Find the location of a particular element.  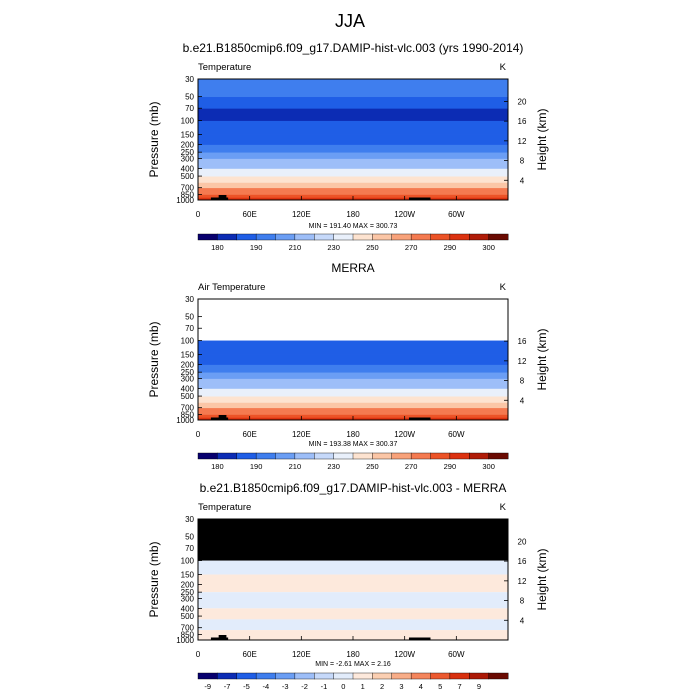

variable-label: Temperature is located at coordinates (224, 507).